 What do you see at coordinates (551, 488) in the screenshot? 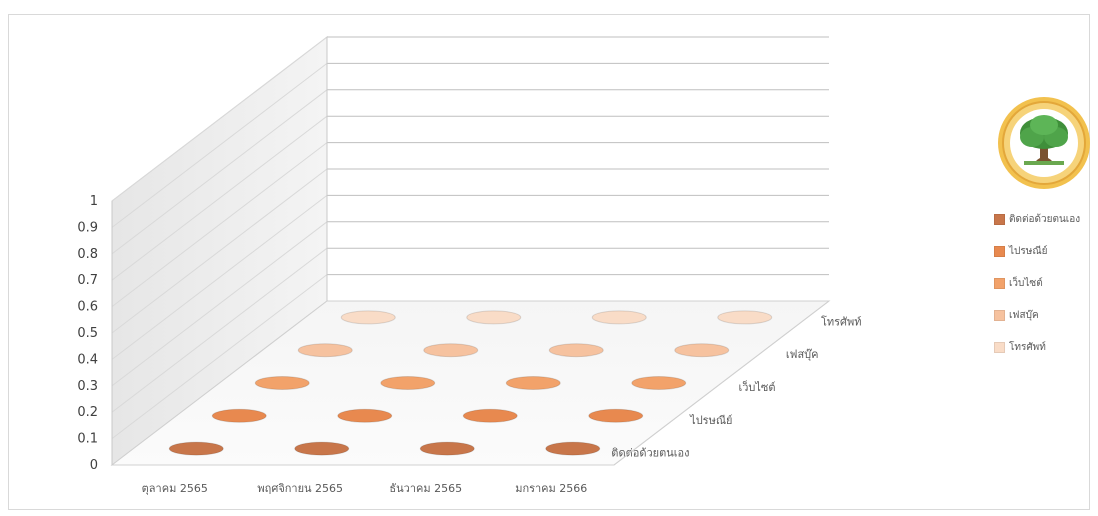
I see `x-tick-label: มกราคม 2566` at bounding box center [551, 488].